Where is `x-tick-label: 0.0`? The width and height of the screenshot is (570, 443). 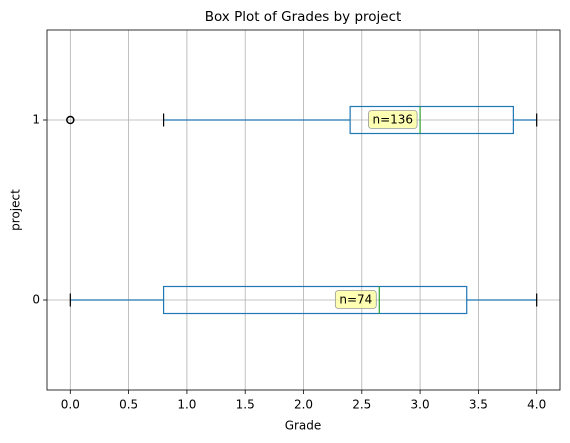 x-tick-label: 0.0 is located at coordinates (70, 405).